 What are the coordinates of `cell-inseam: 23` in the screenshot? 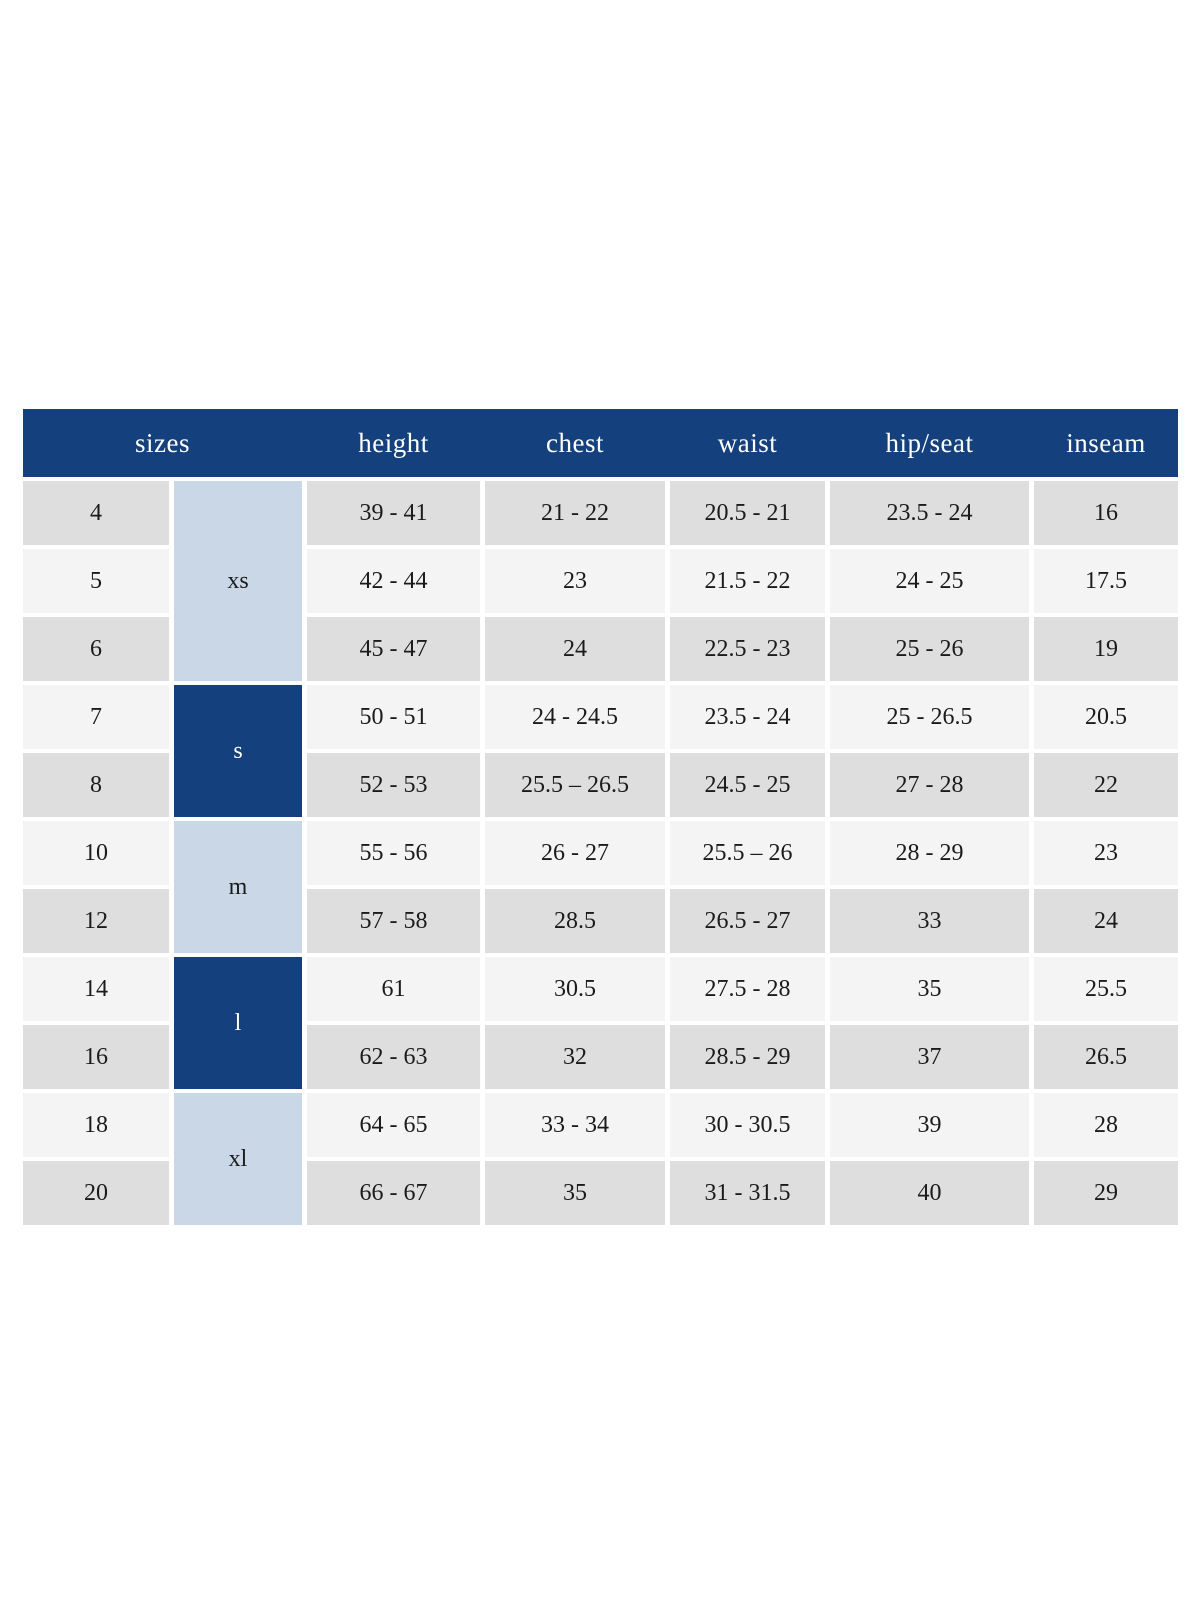 It's located at (1106, 853).